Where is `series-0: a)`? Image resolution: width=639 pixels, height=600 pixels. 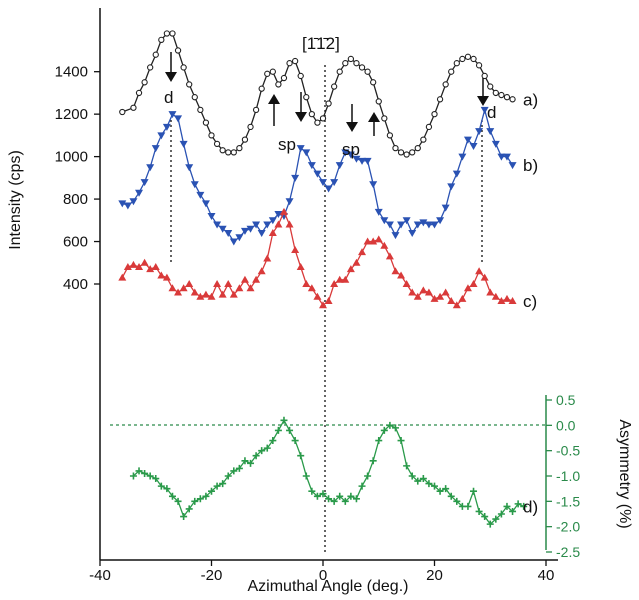 series-0: a) is located at coordinates (328, 94).